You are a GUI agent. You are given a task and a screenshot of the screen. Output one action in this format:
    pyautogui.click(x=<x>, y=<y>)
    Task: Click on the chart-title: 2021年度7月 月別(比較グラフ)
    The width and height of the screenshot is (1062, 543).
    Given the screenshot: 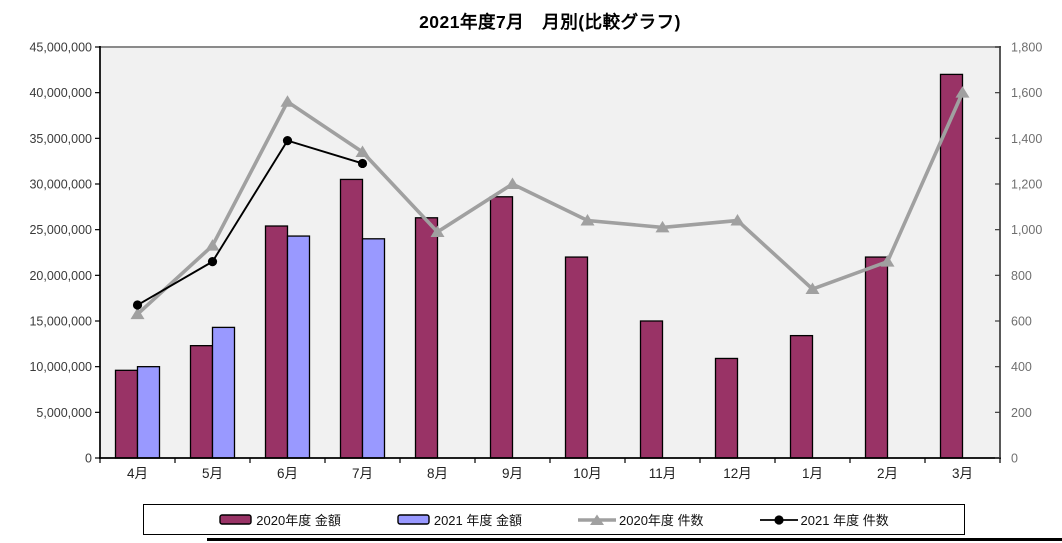 What is the action you would take?
    pyautogui.click(x=550, y=22)
    